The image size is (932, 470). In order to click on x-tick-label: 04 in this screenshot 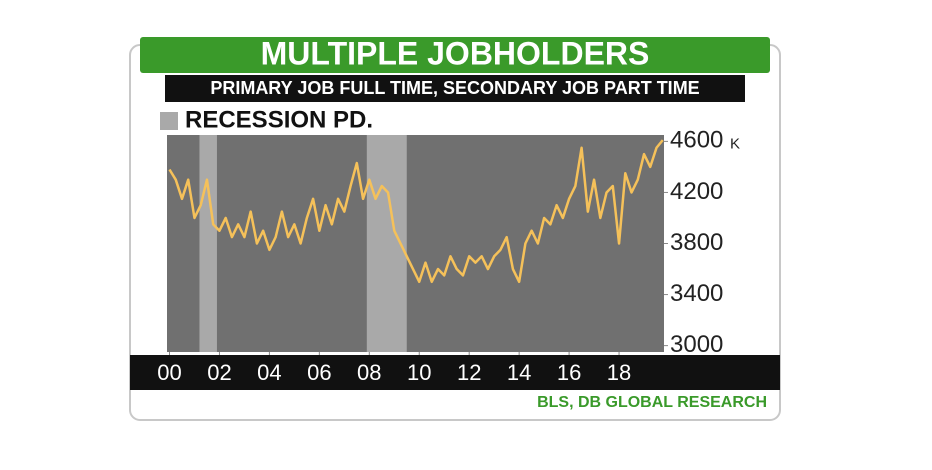, I will do `click(269, 372)`.